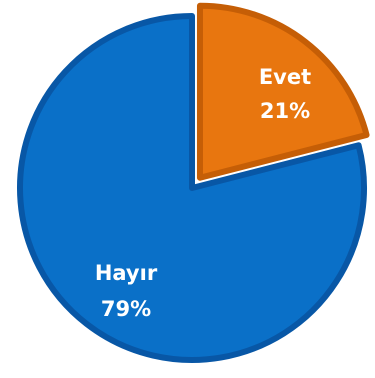  What do you see at coordinates (126, 309) in the screenshot?
I see `slice-value-hayir: 79%` at bounding box center [126, 309].